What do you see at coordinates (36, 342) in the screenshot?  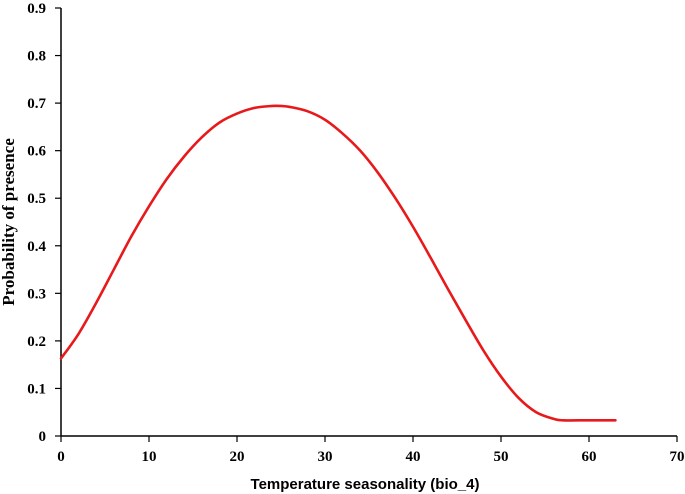 I see `y-tick-label: 0.2` at bounding box center [36, 342].